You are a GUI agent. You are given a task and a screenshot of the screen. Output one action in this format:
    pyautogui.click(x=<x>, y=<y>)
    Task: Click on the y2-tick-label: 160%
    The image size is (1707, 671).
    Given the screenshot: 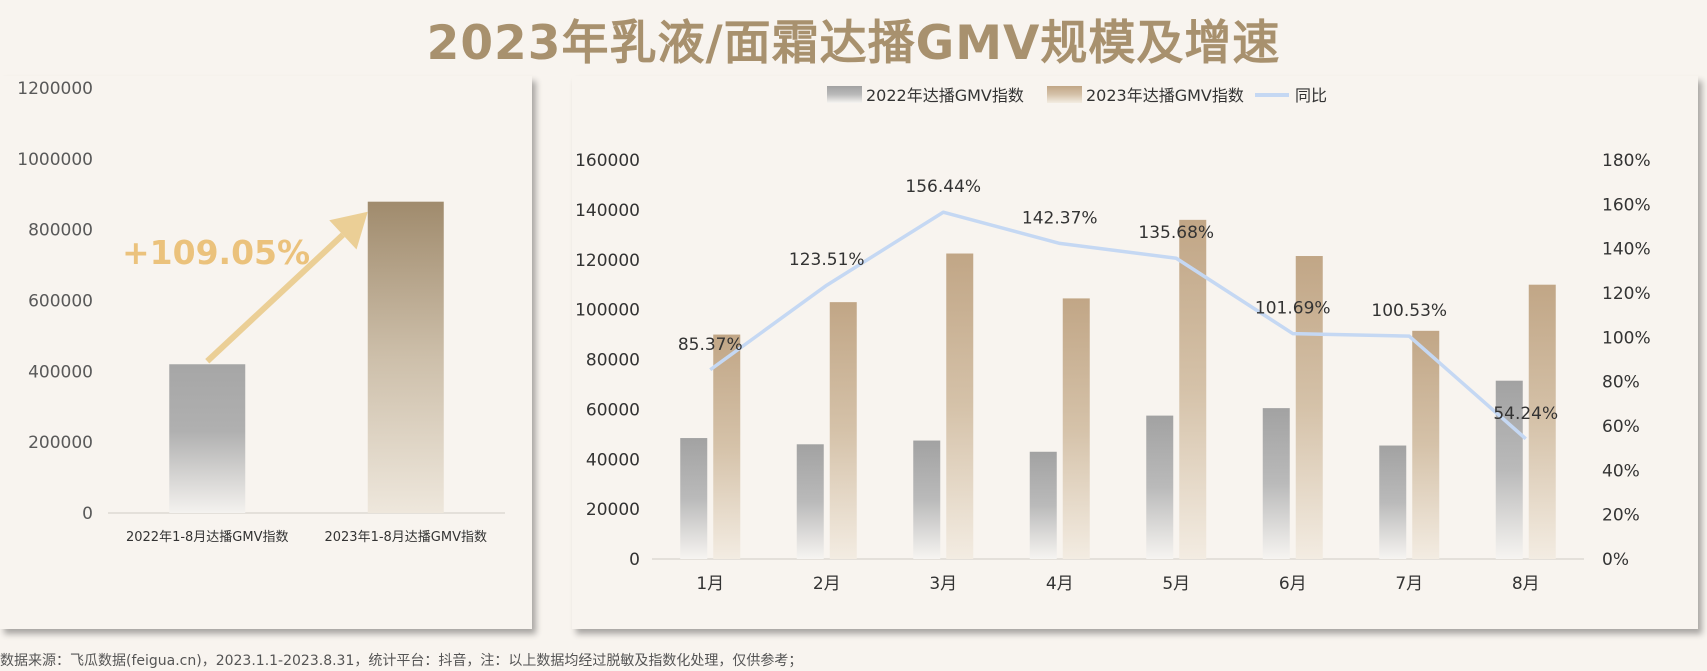 What is the action you would take?
    pyautogui.click(x=1626, y=205)
    